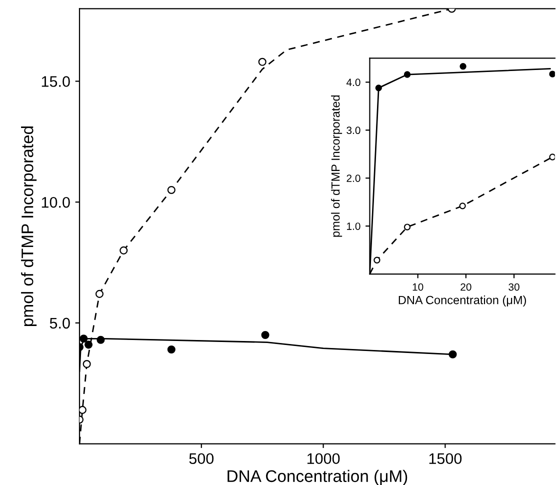 Image resolution: width=556 pixels, height=485 pixels. I want to click on x-tick-label: 20, so click(466, 287).